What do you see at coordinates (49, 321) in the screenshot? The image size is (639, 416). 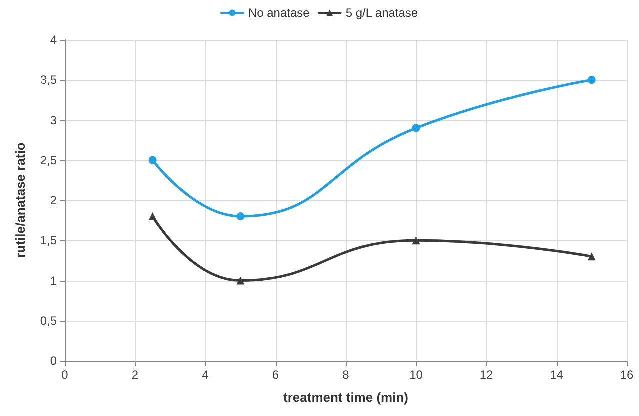 I see `y-tick-label: 0,5` at bounding box center [49, 321].